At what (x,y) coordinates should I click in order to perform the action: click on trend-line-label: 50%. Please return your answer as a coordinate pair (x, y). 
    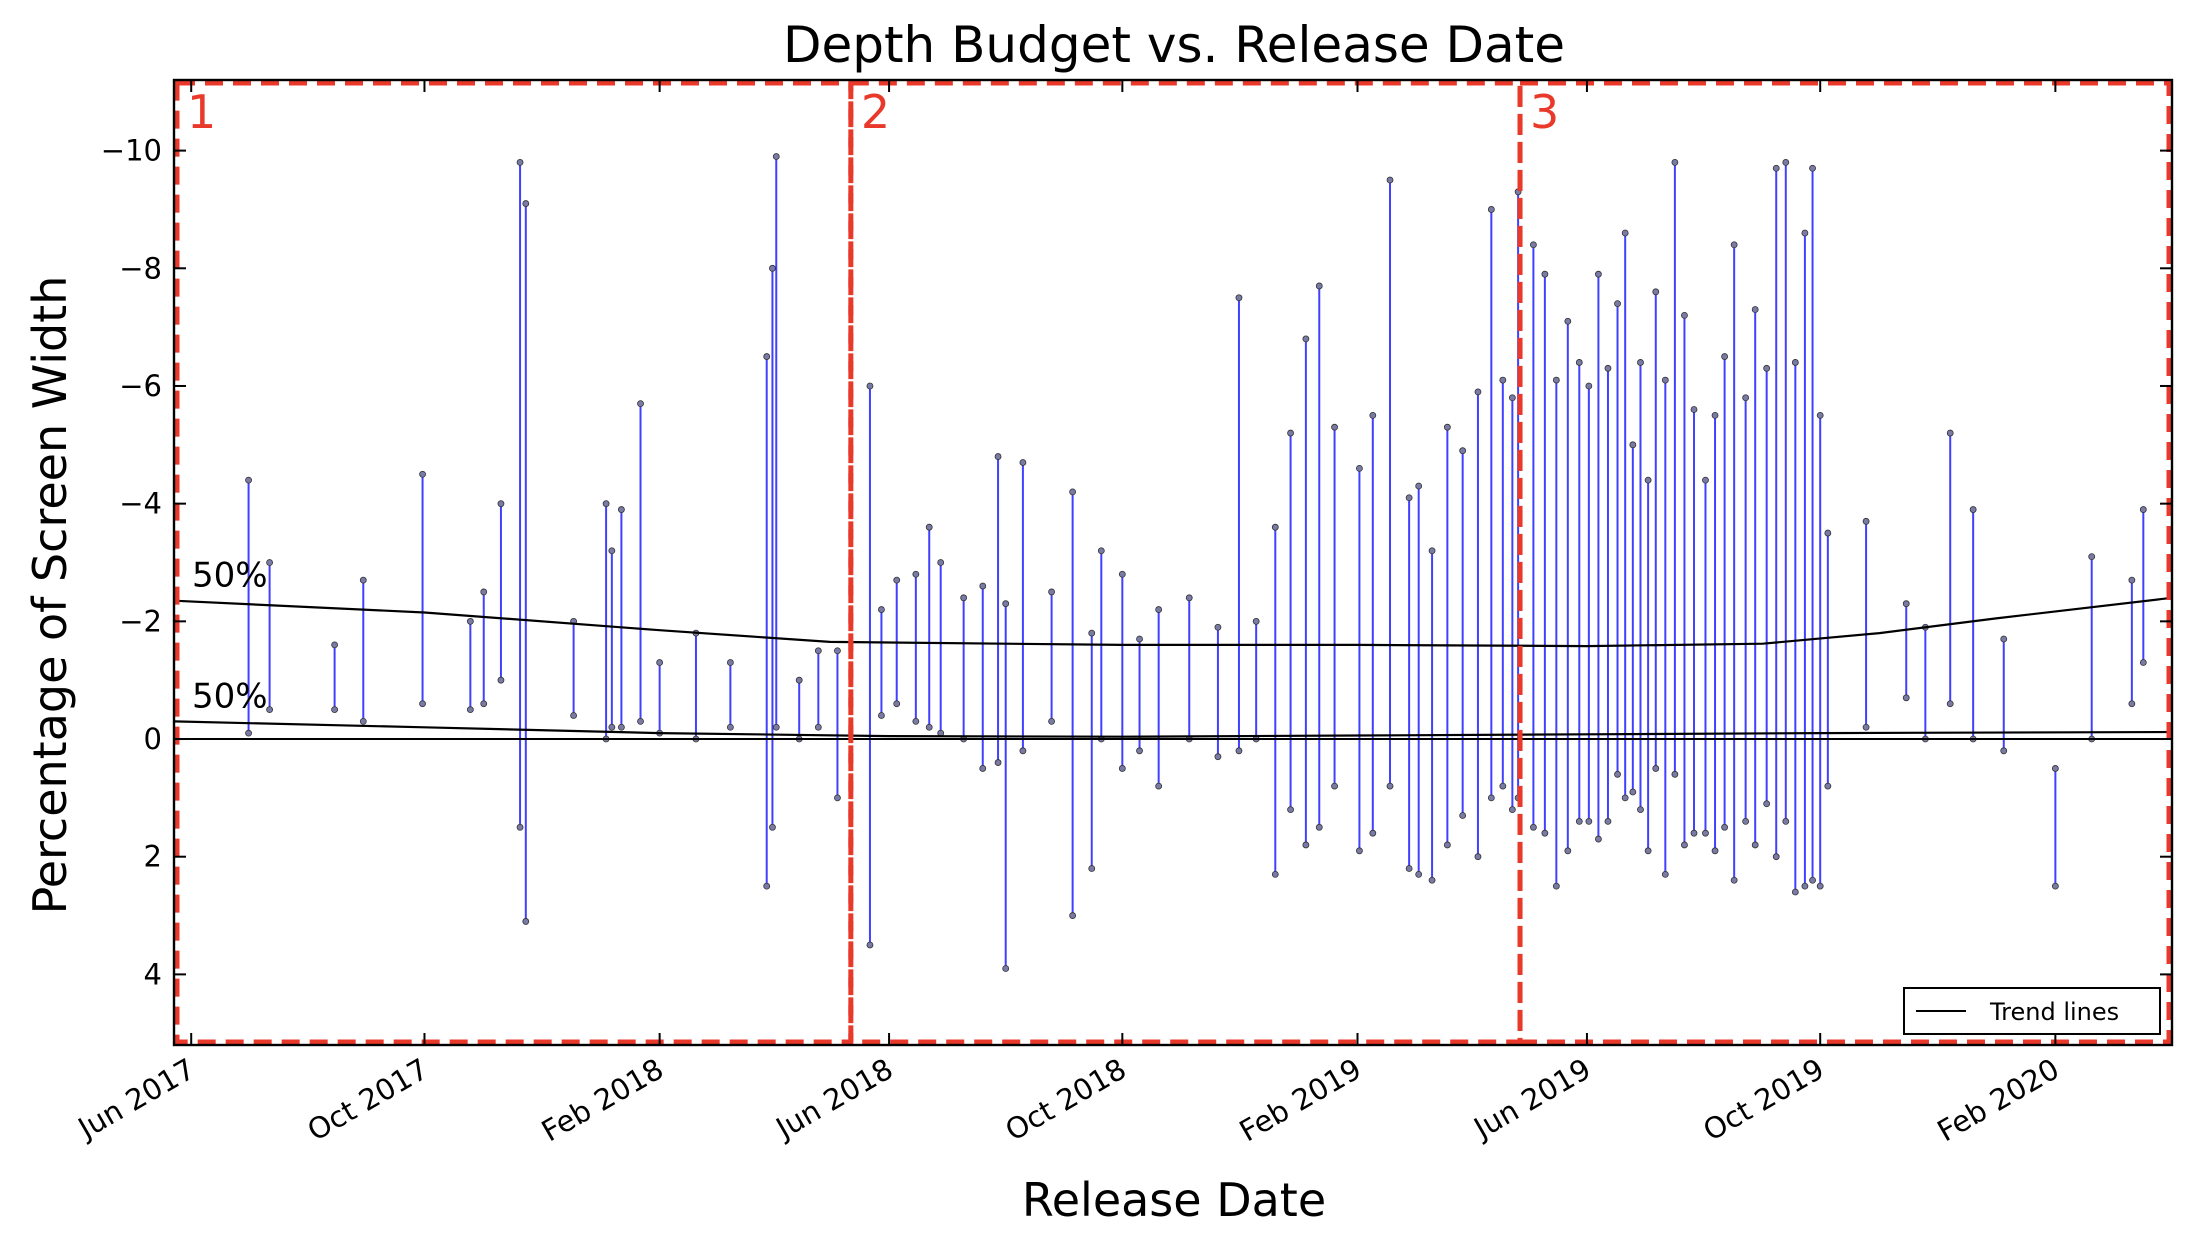
    Looking at the image, I should click on (230, 576).